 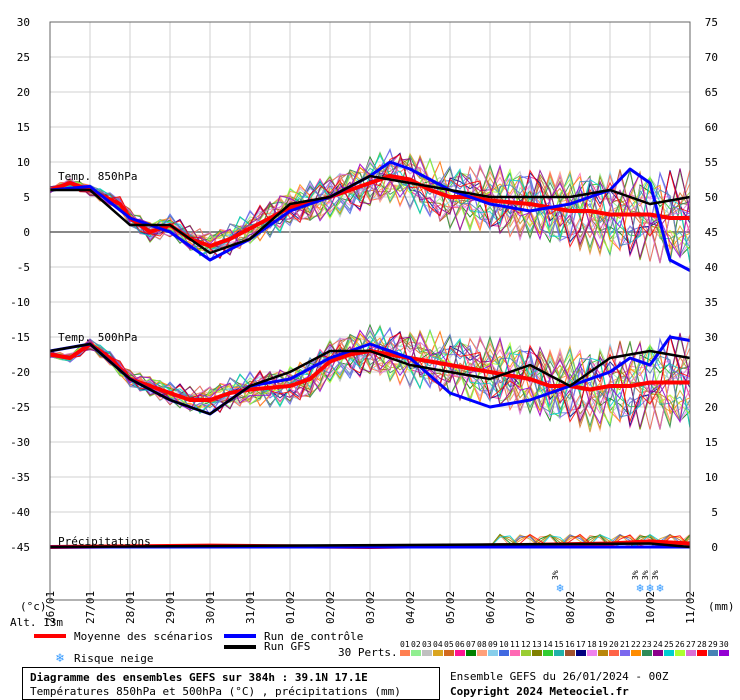 I want to click on panel-label-t500: Temp. 500hPa, so click(x=97, y=337).